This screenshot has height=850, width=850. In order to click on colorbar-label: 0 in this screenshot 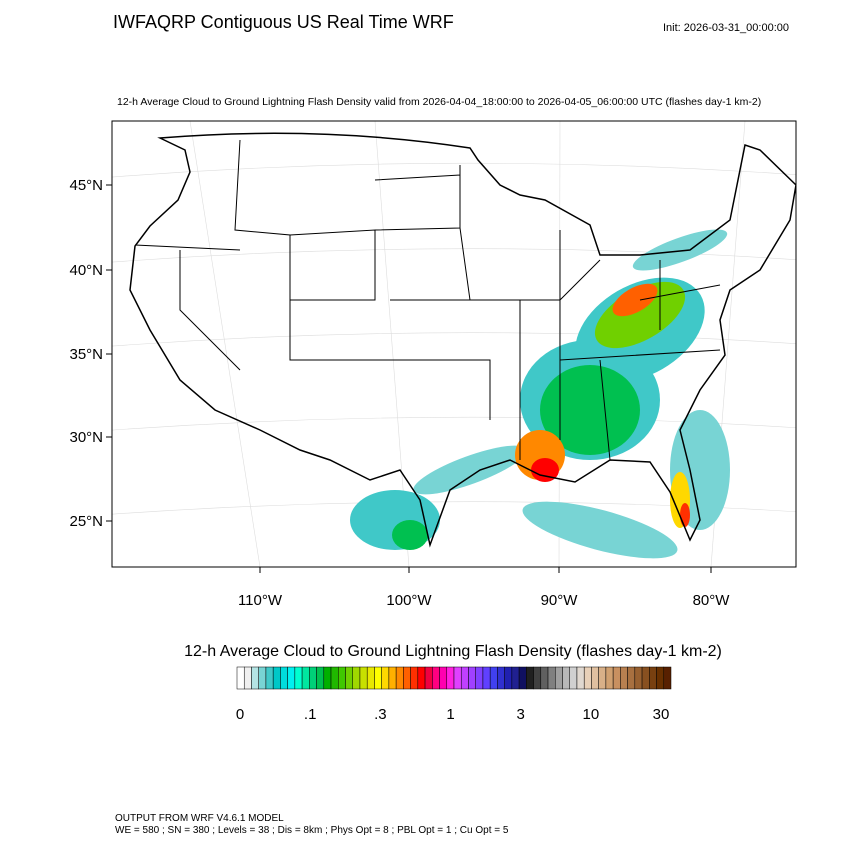, I will do `click(240, 714)`.